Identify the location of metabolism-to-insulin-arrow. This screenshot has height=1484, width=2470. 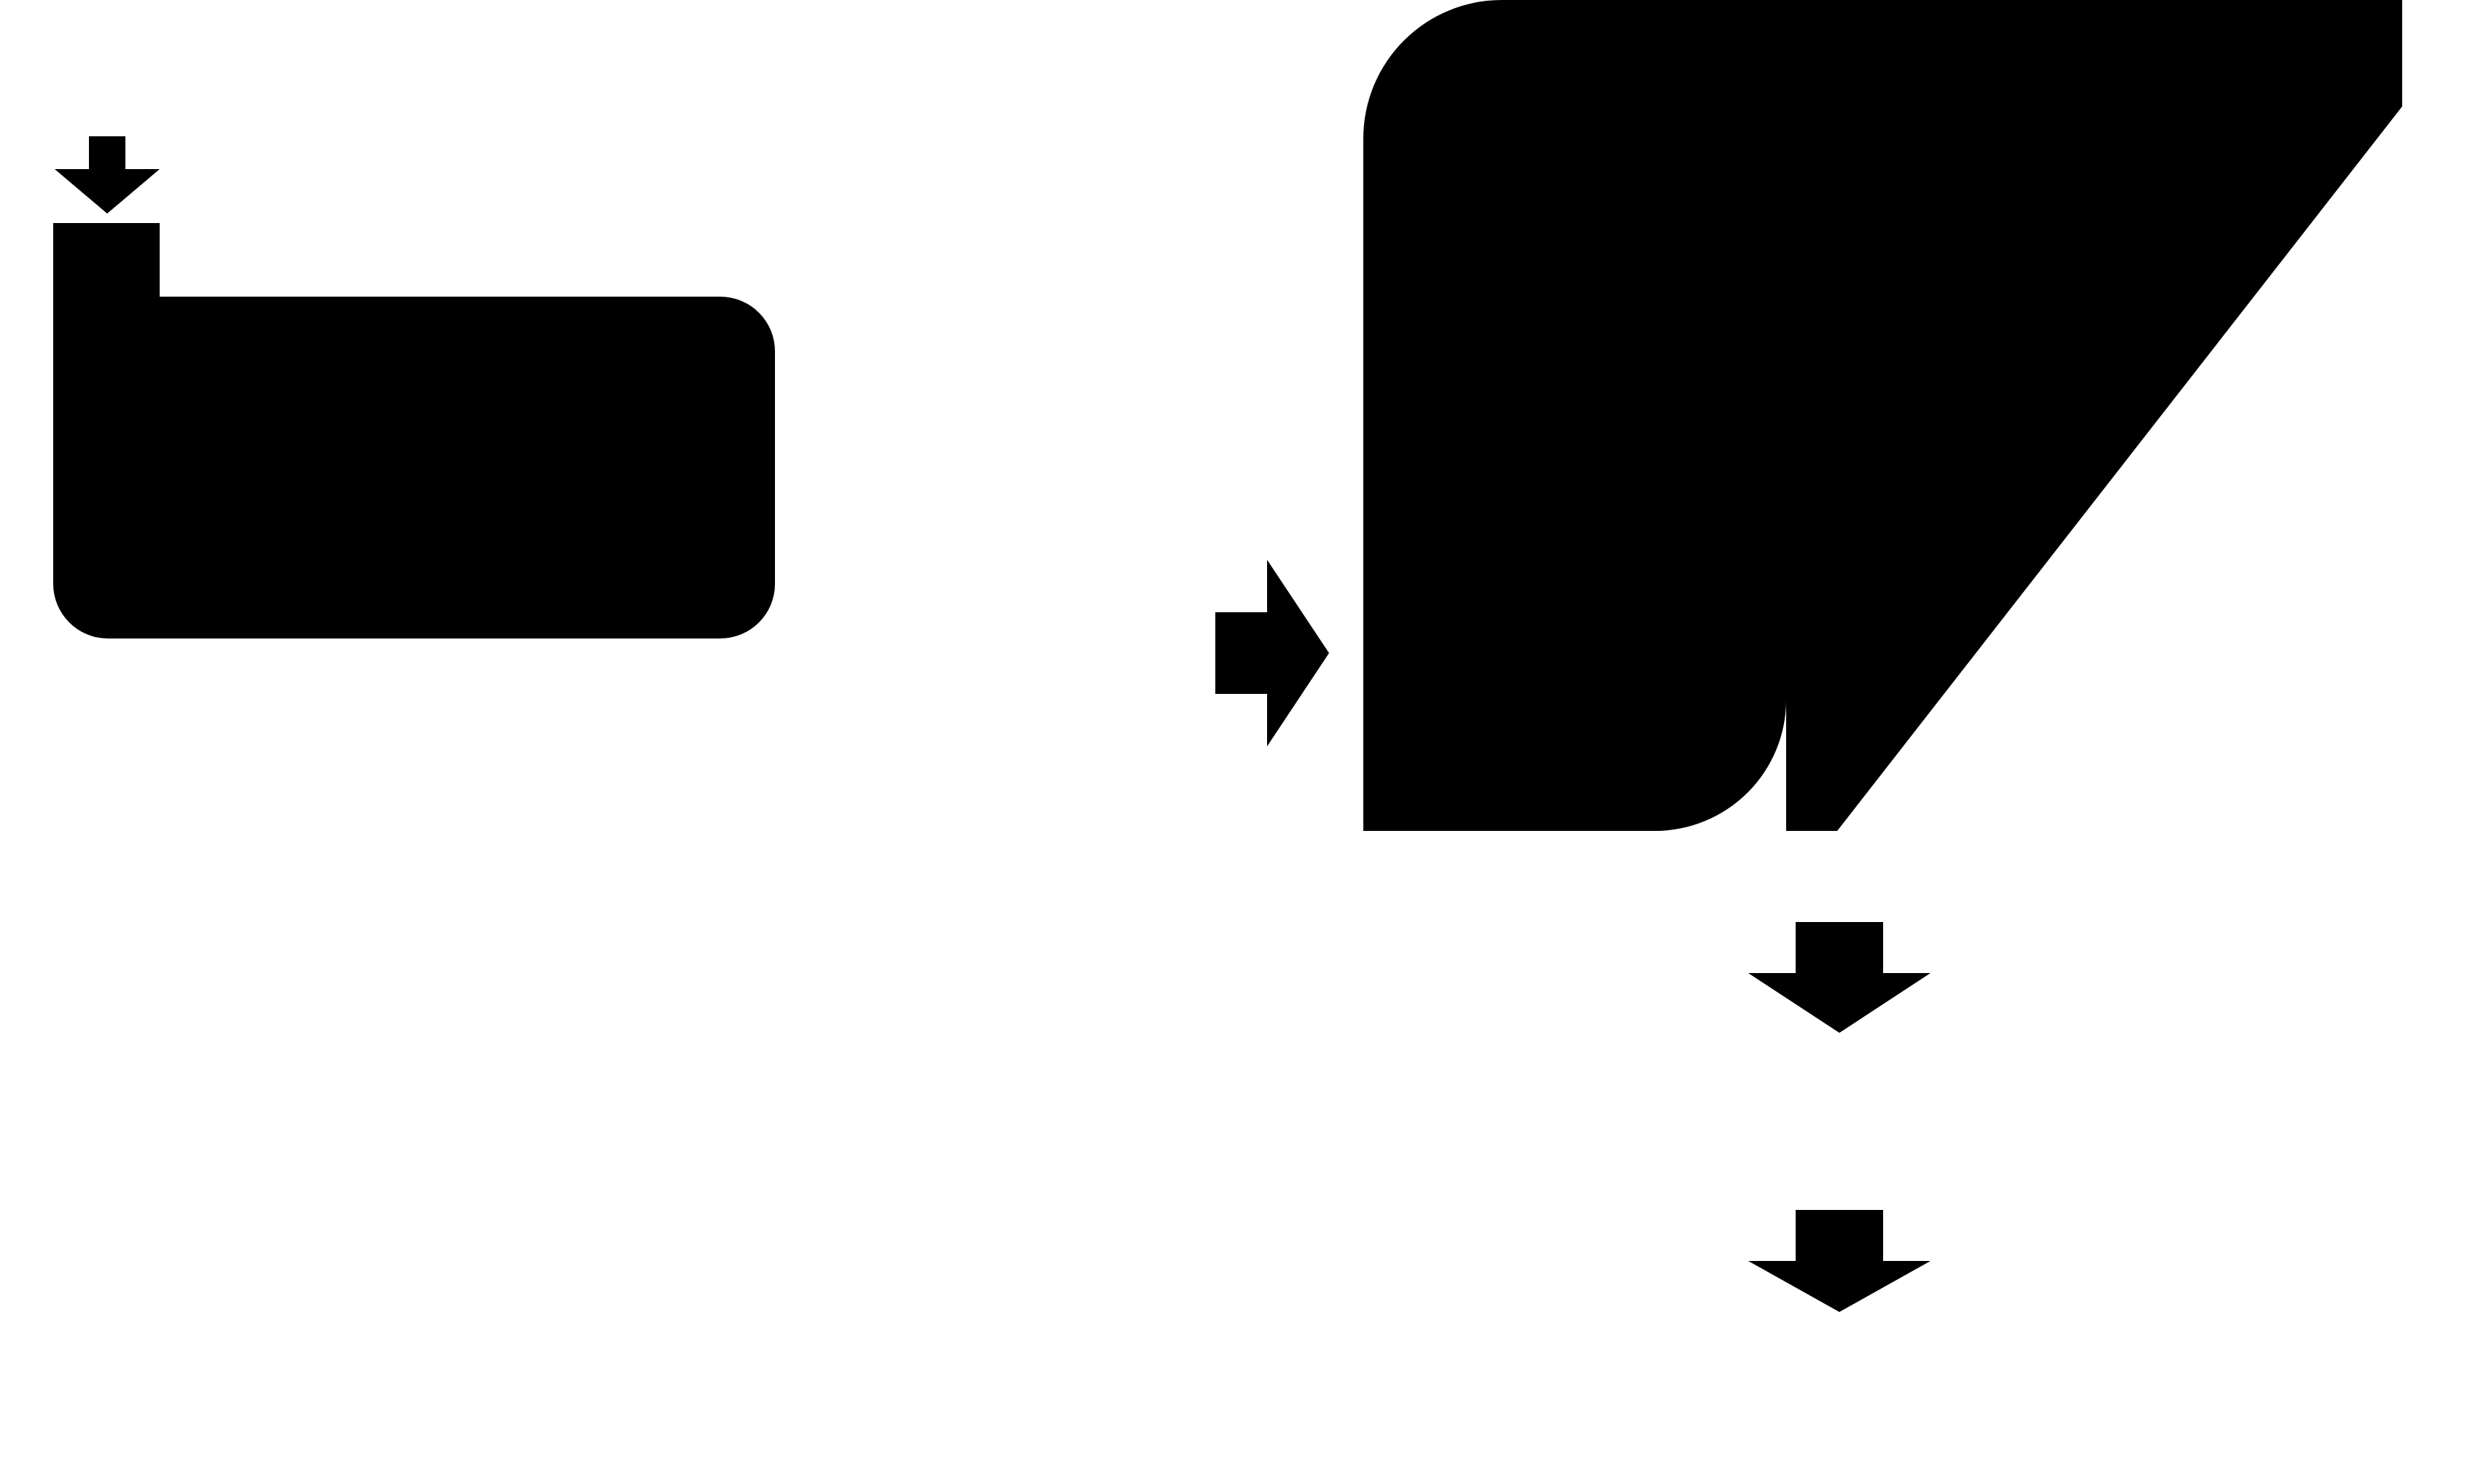
(1839, 1261).